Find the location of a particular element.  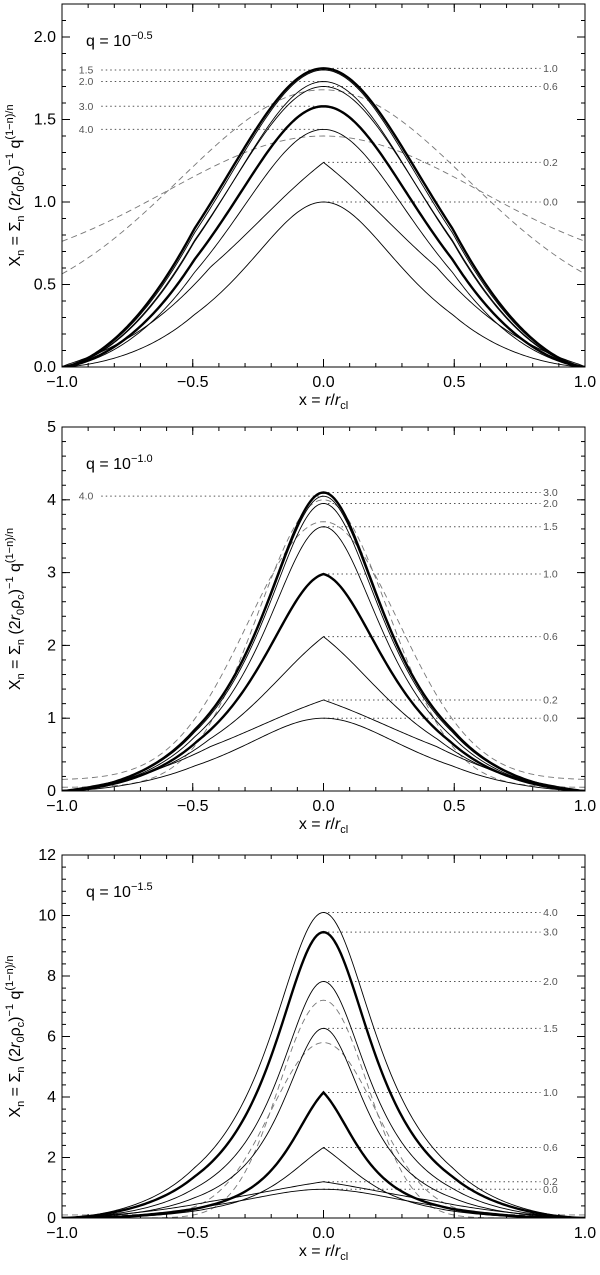

panel-title: q = 10−1.0 is located at coordinates (119, 463).